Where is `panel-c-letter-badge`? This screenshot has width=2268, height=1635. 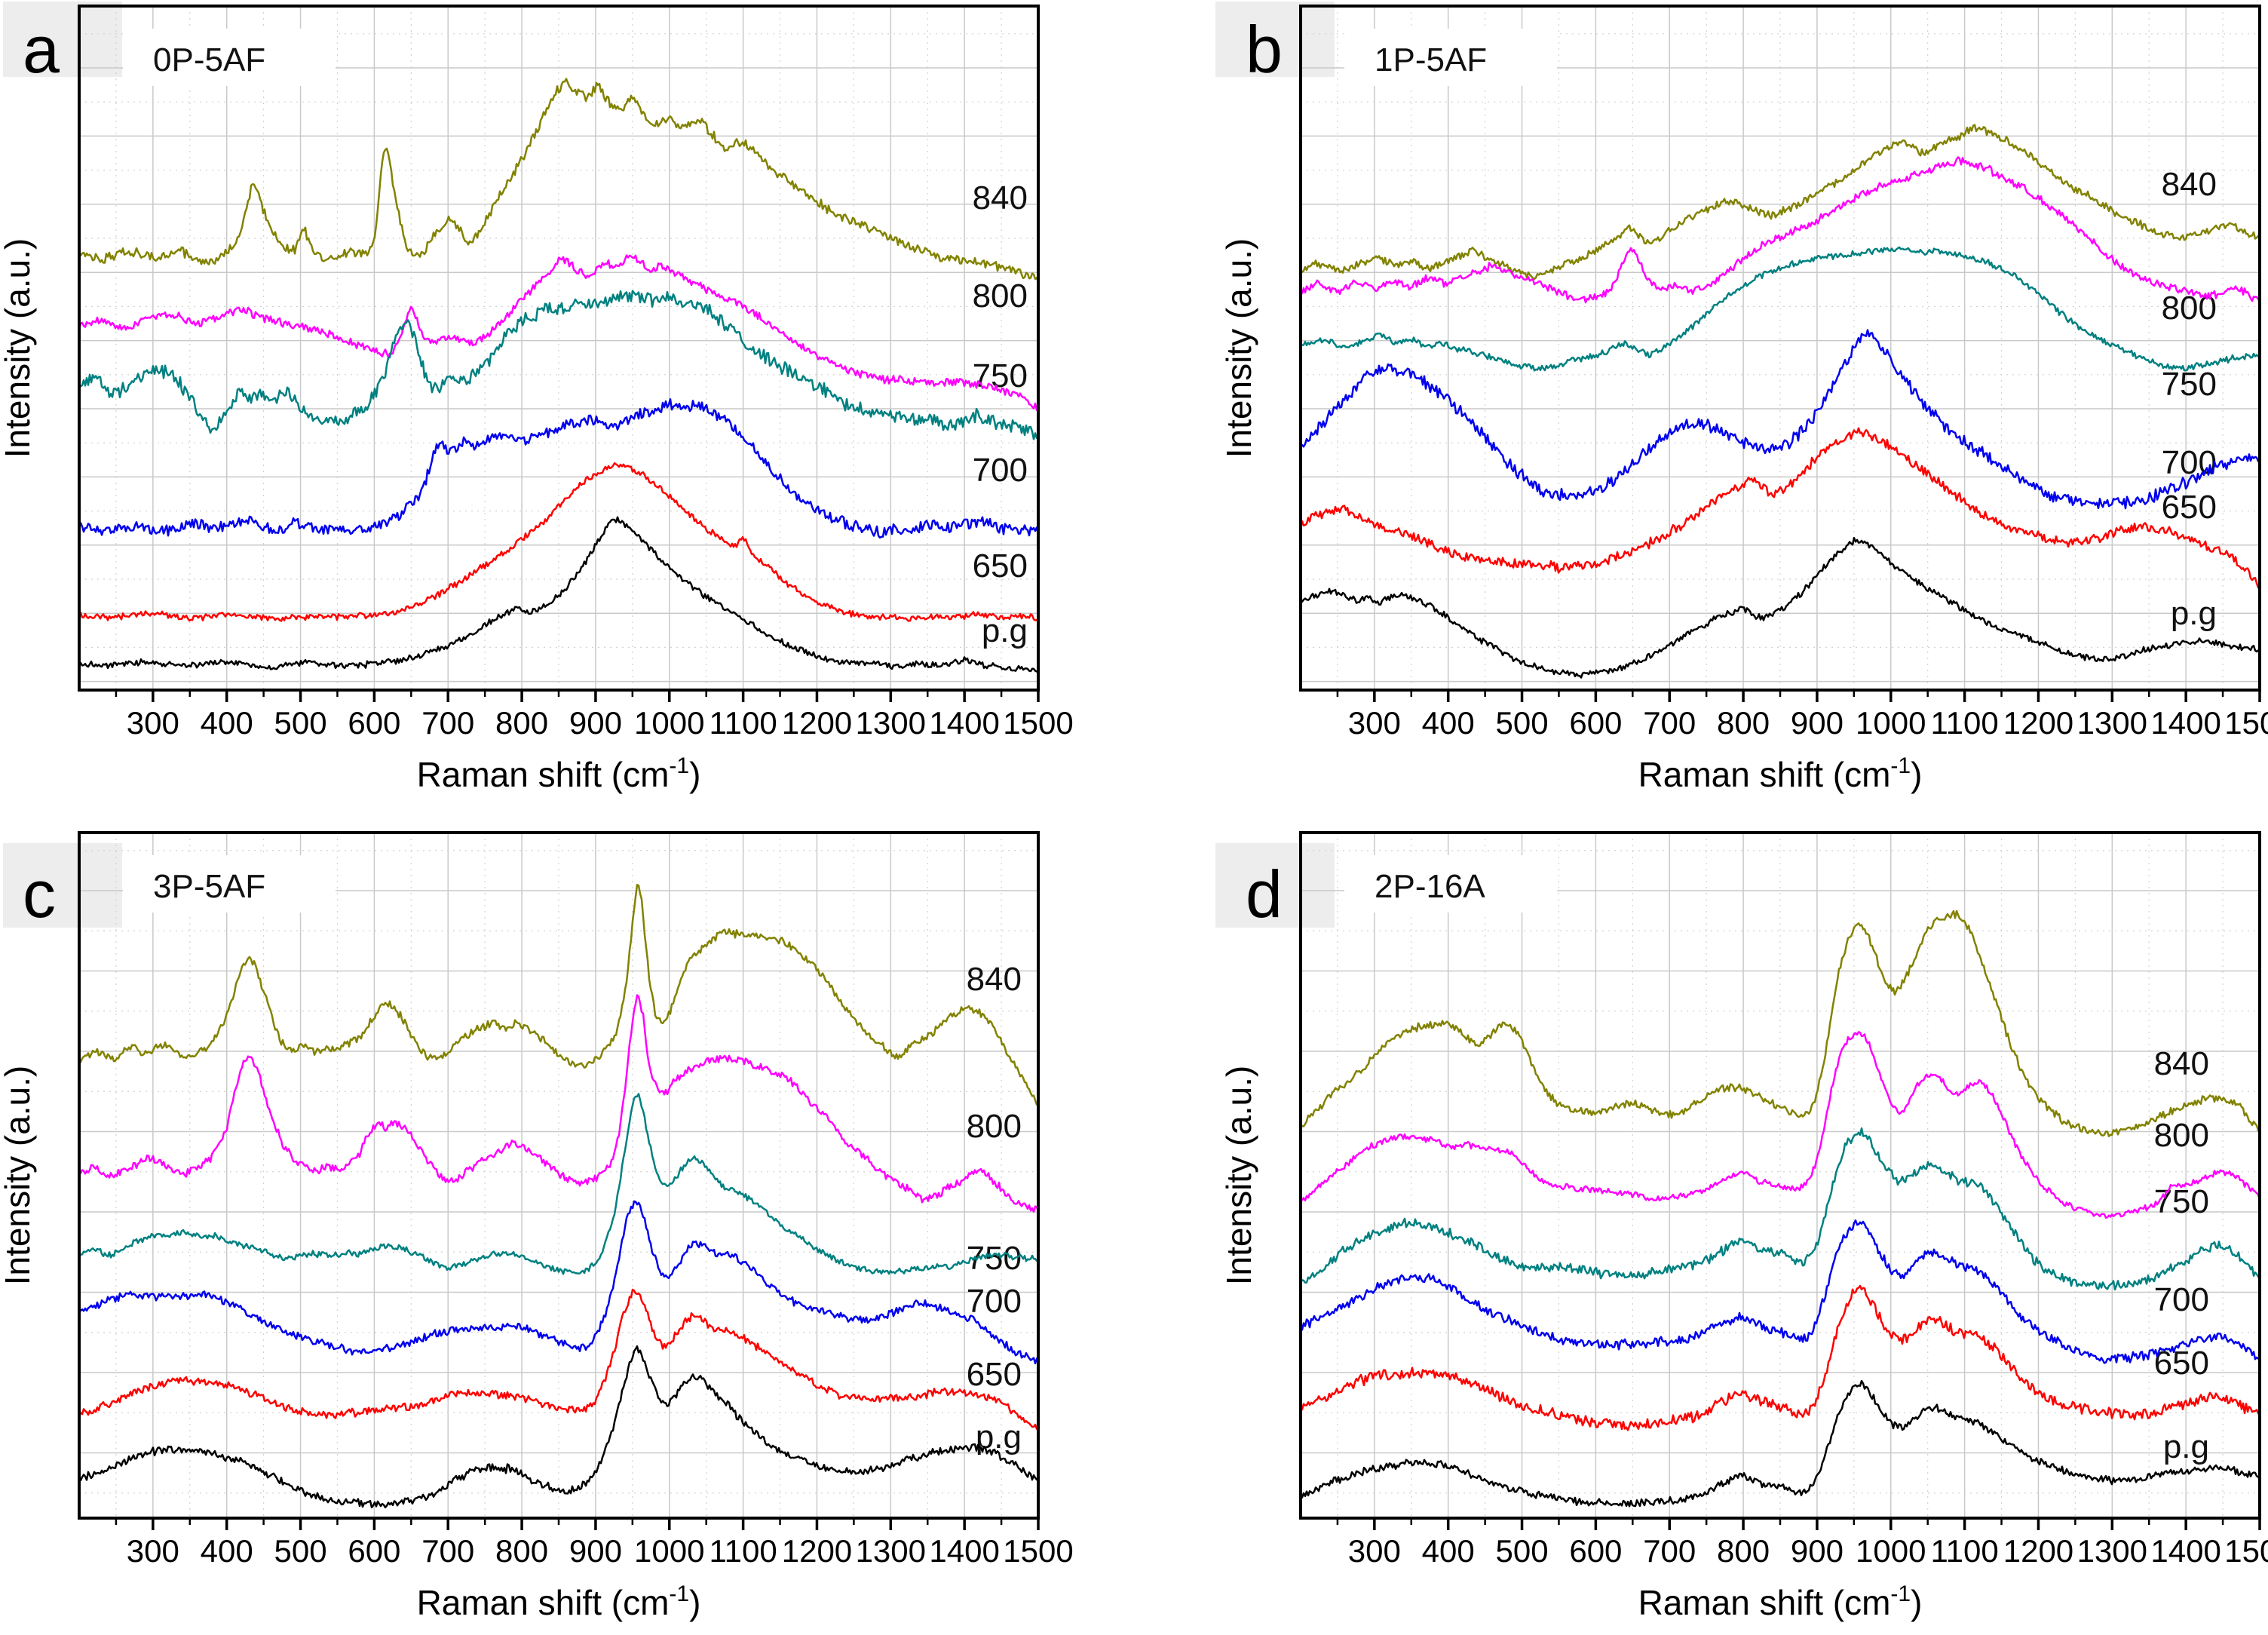 panel-c-letter-badge is located at coordinates (62, 885).